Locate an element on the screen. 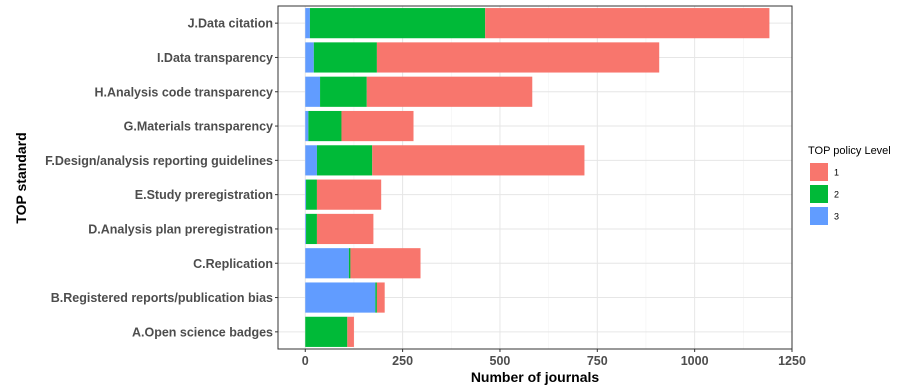 The image size is (900, 385). x-tick-label: 250 is located at coordinates (402, 361).